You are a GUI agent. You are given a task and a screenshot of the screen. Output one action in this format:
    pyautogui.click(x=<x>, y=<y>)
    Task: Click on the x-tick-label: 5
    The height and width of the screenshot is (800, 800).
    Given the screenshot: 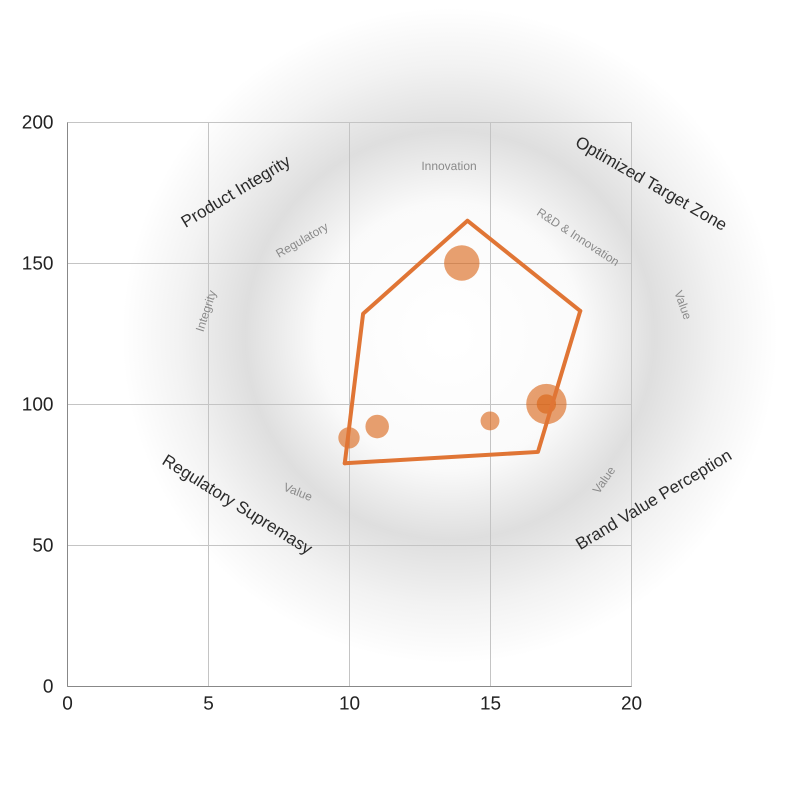 What is the action you would take?
    pyautogui.click(x=208, y=704)
    